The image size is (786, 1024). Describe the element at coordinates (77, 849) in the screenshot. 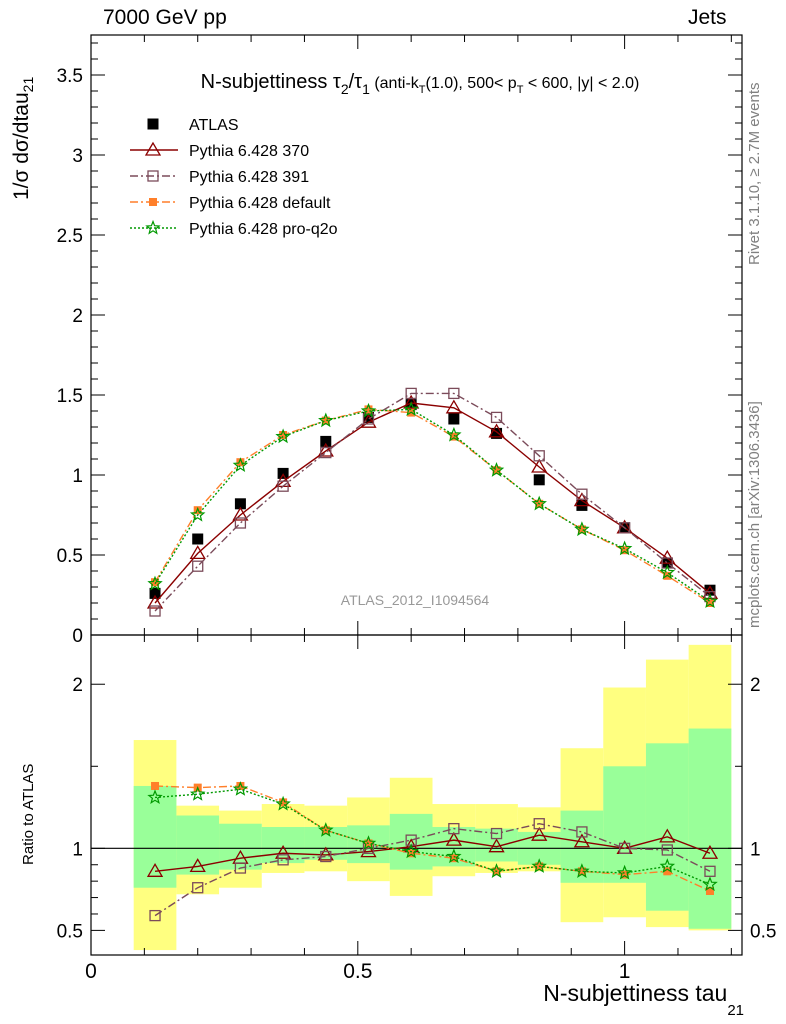

I see `ratio-y-tick-label: 1` at that location.